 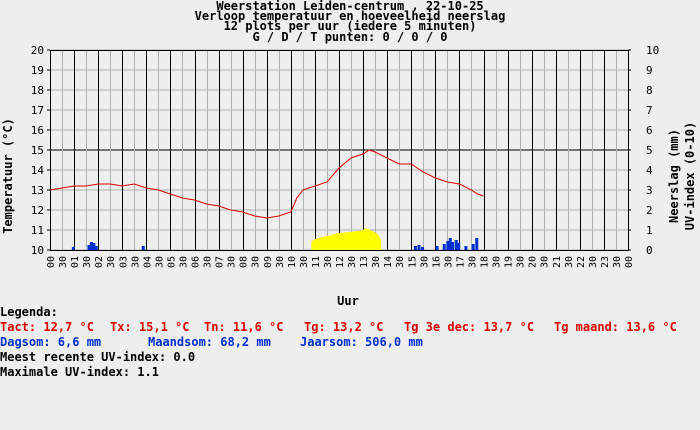 I want to click on legend-tx: Tx: 15,1 °C, so click(x=150, y=327).